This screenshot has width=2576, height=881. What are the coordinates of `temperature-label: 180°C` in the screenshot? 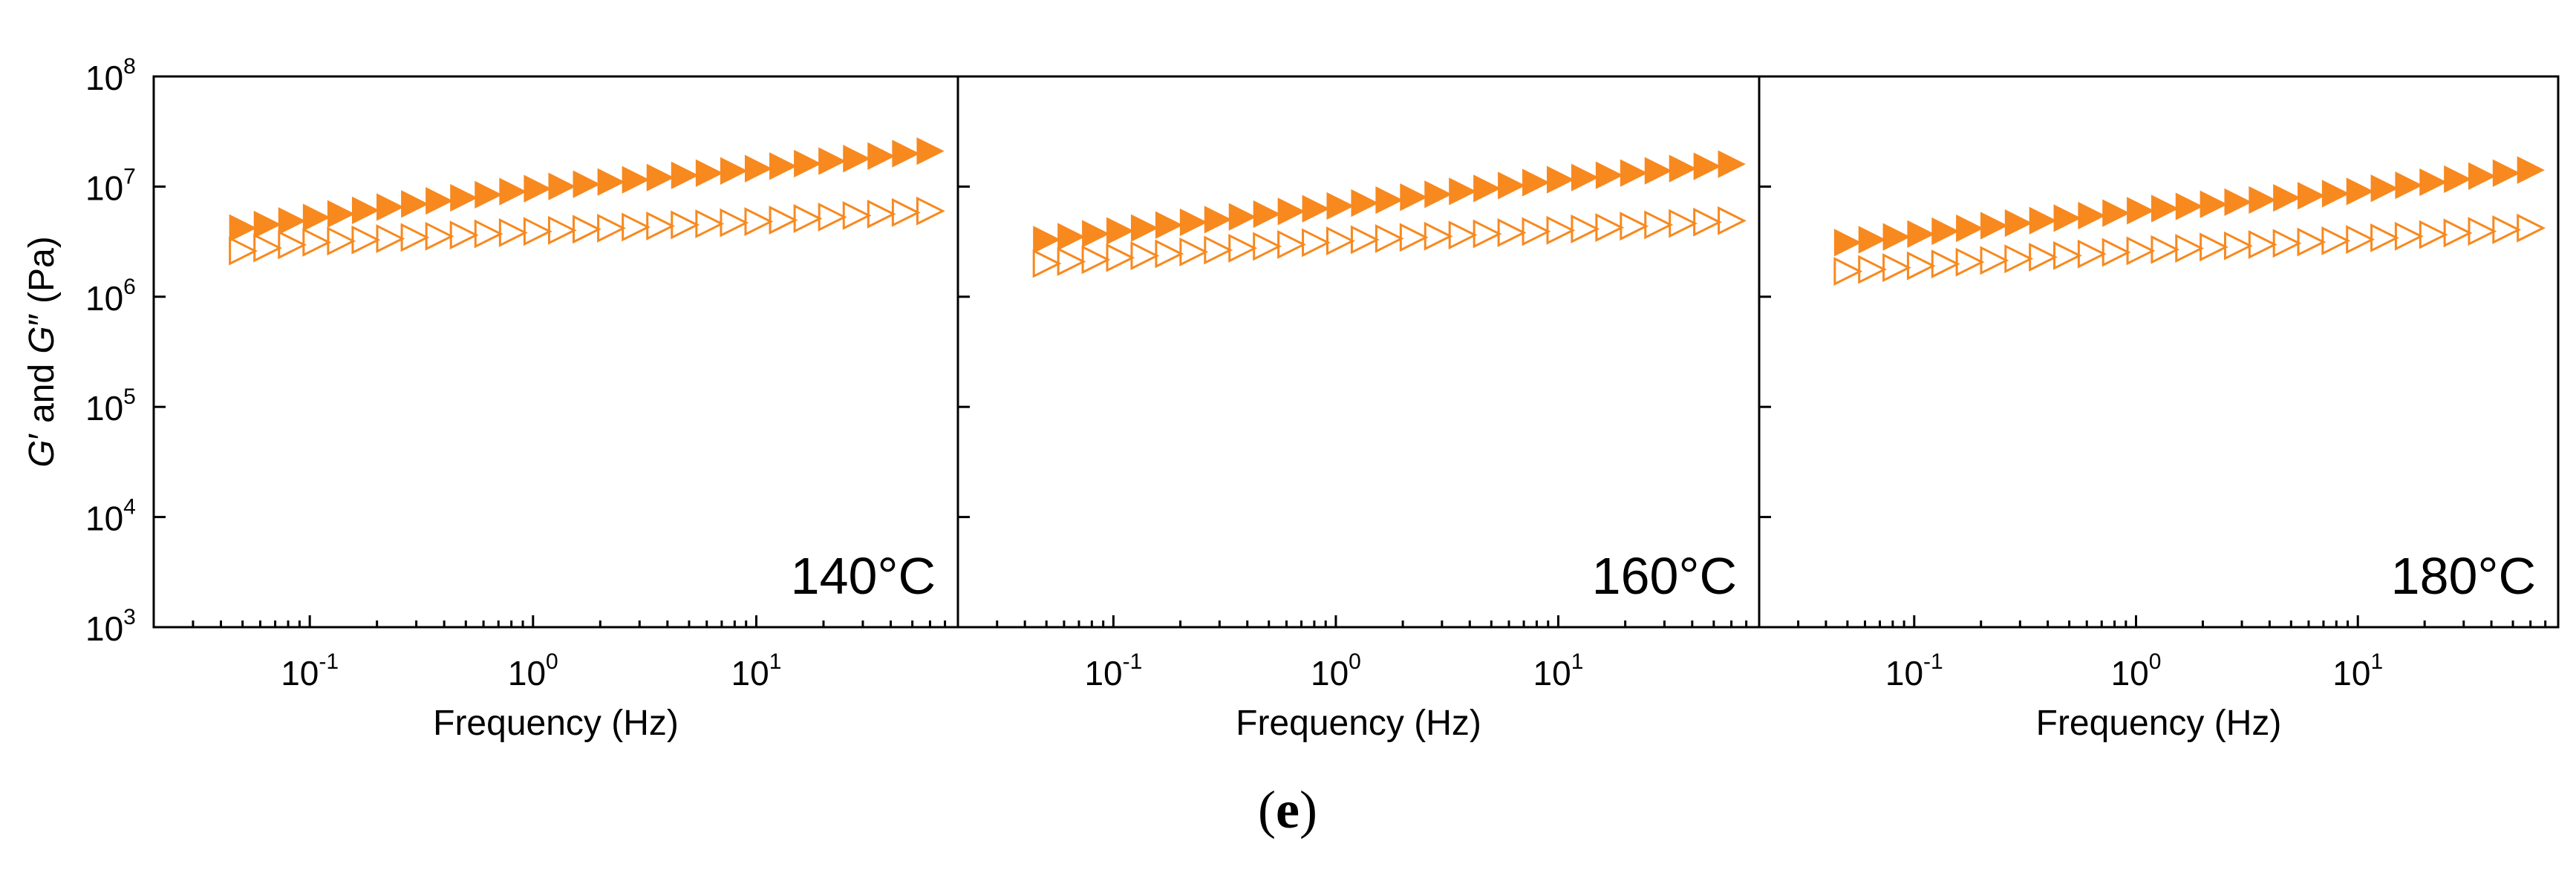 It's located at (2463, 576).